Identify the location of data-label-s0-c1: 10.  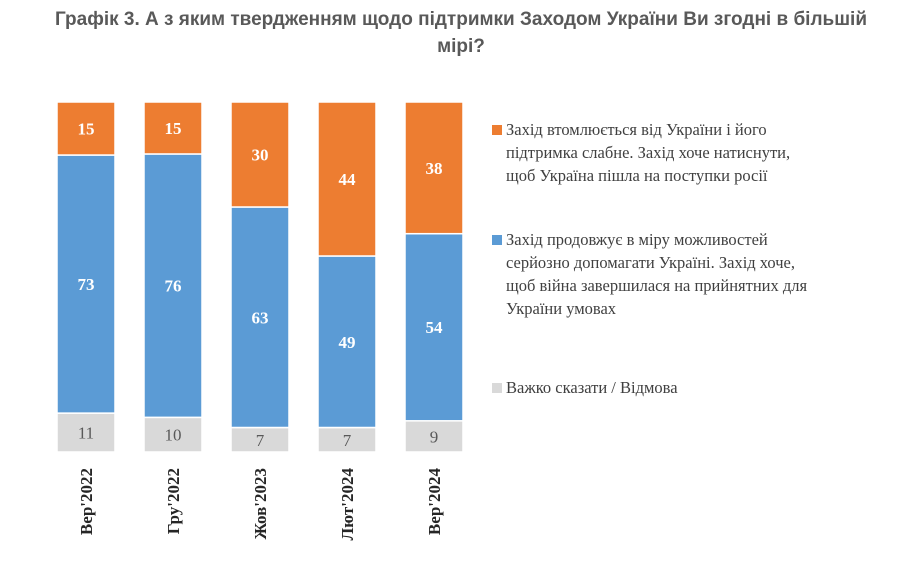
(173, 435).